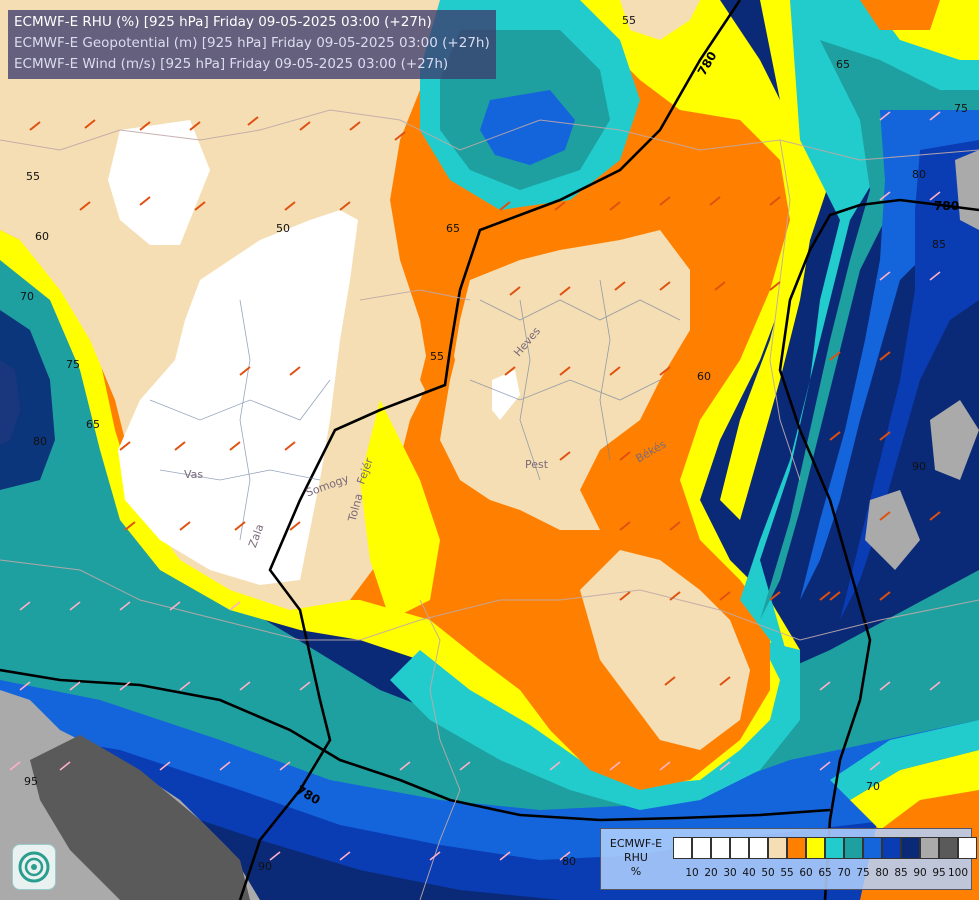 This screenshot has width=979, height=900. I want to click on rh-wheat-north, so click(660, 20).